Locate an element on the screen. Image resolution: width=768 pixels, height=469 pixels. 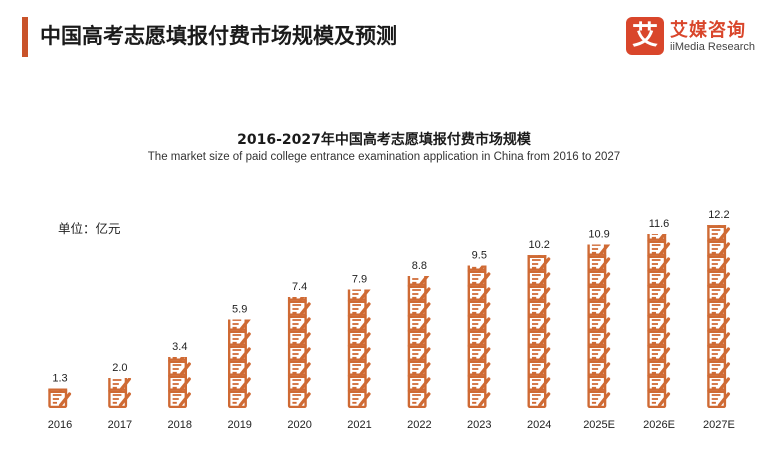
title-accent-bar is located at coordinates (25, 37).